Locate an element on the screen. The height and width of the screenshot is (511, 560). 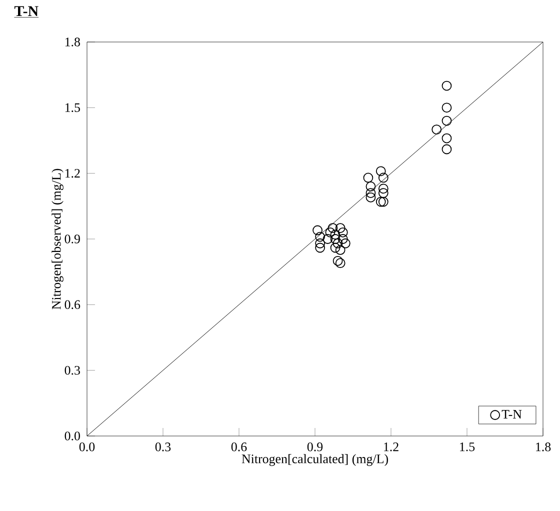
x-tick-label: 0.0 is located at coordinates (87, 447).